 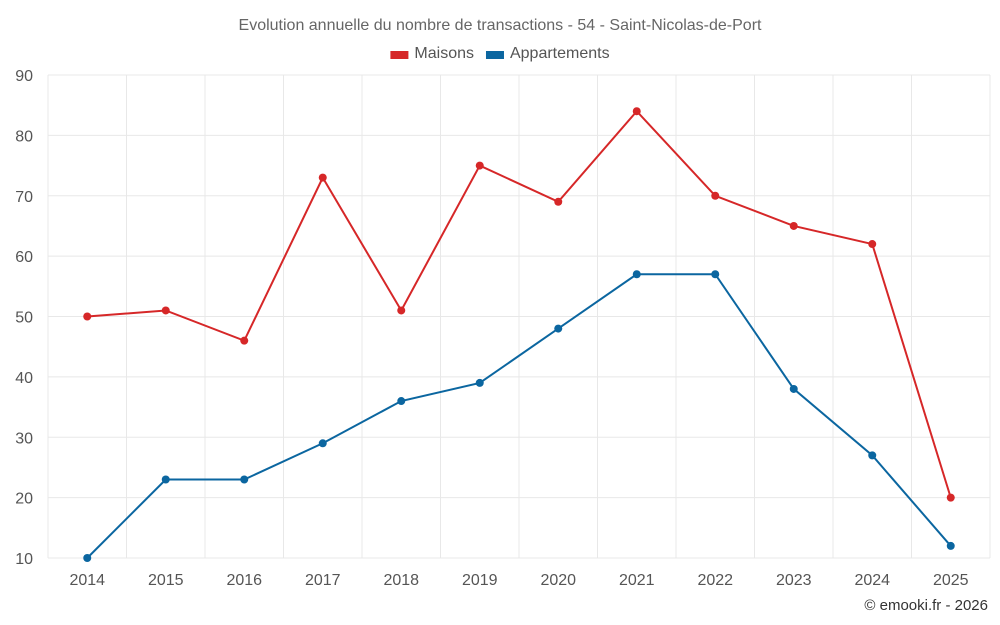 What do you see at coordinates (444, 53) in the screenshot?
I see `legend-label: Maisons` at bounding box center [444, 53].